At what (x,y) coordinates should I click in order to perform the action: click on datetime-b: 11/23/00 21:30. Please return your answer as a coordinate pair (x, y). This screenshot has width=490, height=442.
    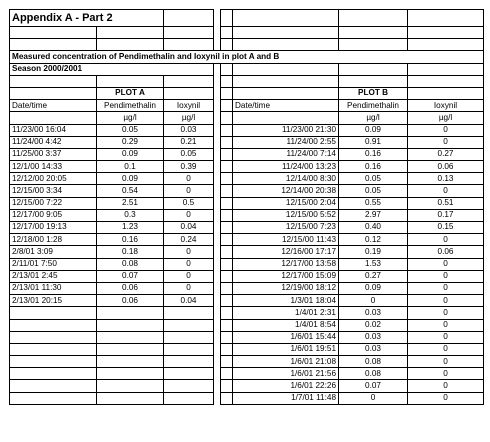
    Looking at the image, I should click on (285, 130).